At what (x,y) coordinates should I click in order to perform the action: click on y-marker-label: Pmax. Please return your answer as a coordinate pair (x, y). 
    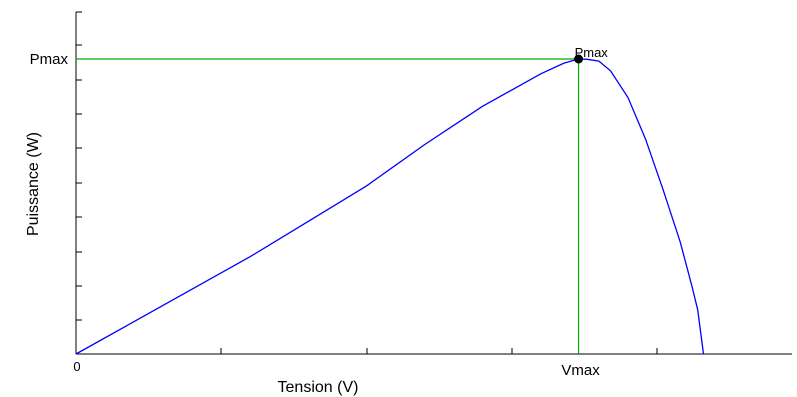
    Looking at the image, I should click on (49, 59).